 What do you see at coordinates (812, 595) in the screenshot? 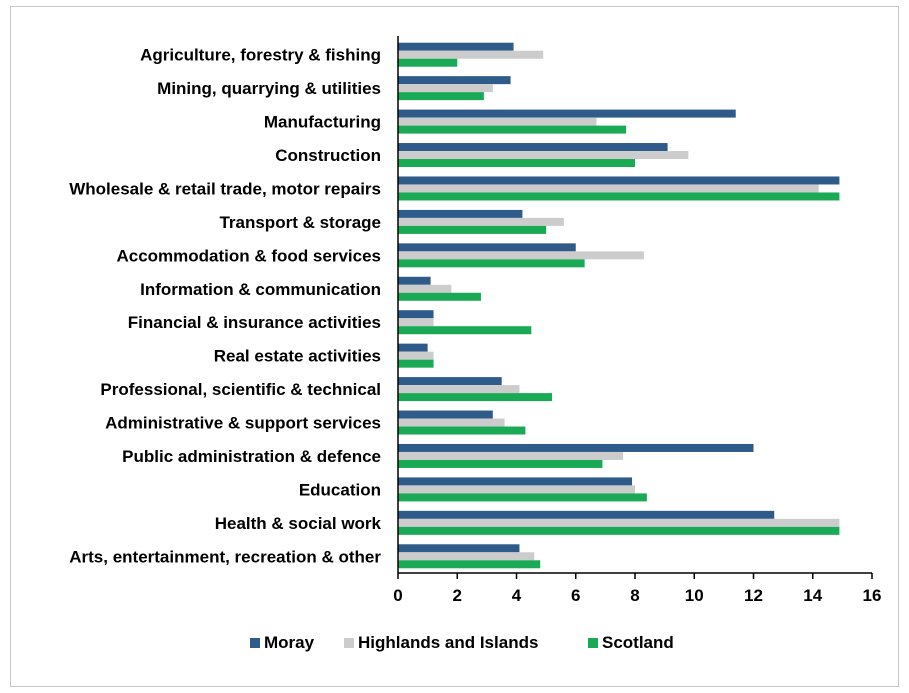
I see `x-tick-label: 14` at bounding box center [812, 595].